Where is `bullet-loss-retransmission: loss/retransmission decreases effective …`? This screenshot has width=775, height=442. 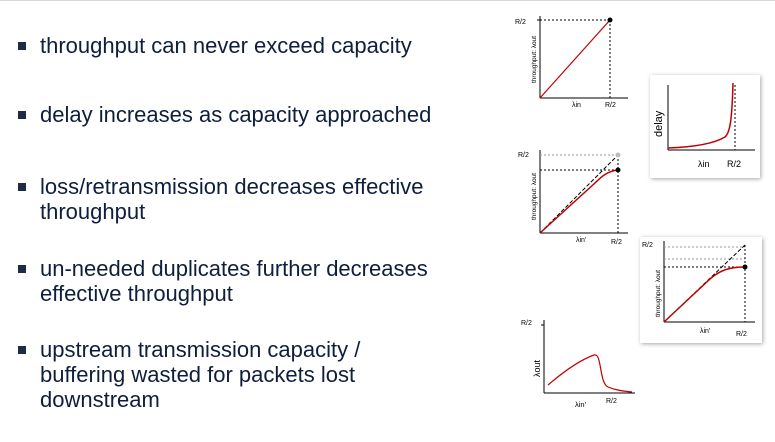
bullet-loss-retransmission: loss/retransmission decreases effective … is located at coordinates (249, 199).